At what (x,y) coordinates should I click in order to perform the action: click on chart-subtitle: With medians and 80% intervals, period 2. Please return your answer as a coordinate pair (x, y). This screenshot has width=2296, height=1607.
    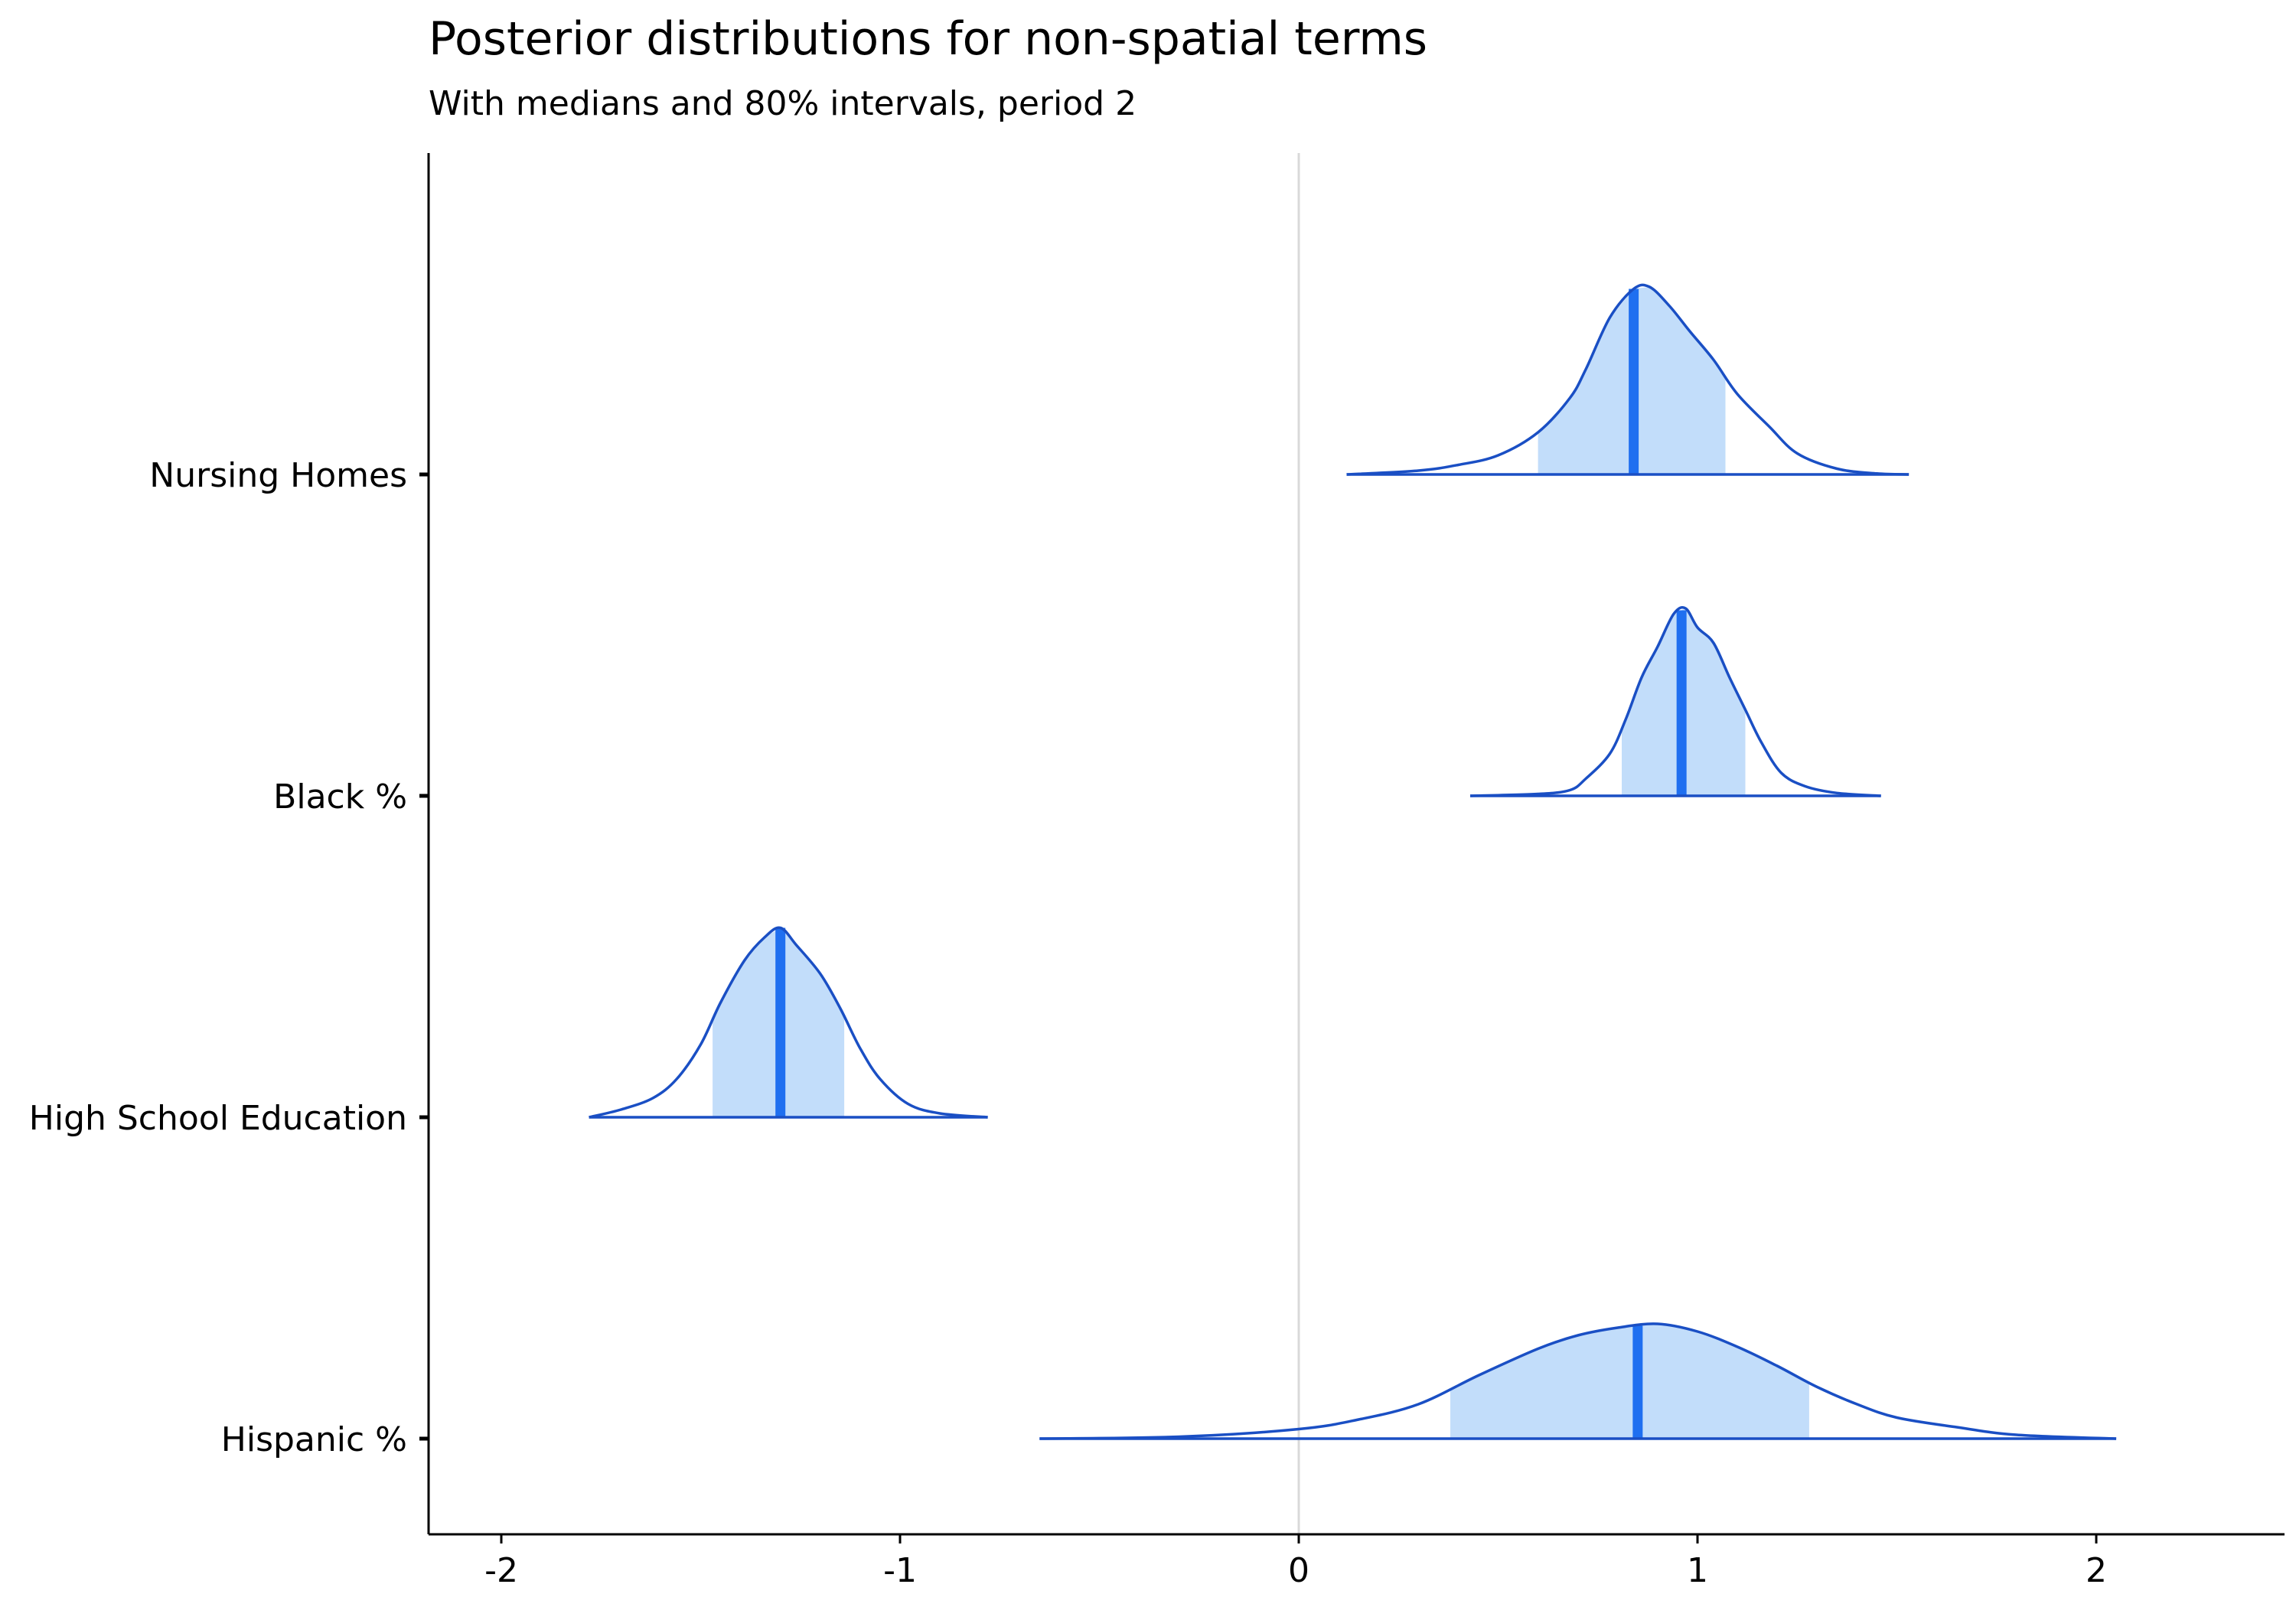
    Looking at the image, I should click on (783, 104).